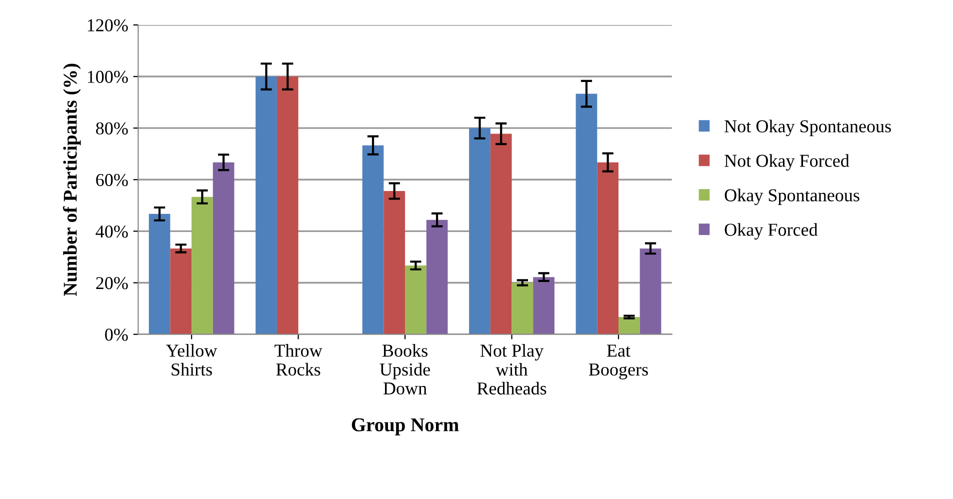  Describe the element at coordinates (192, 360) in the screenshot. I see `x-tick-label: Yellow Shirts` at that location.